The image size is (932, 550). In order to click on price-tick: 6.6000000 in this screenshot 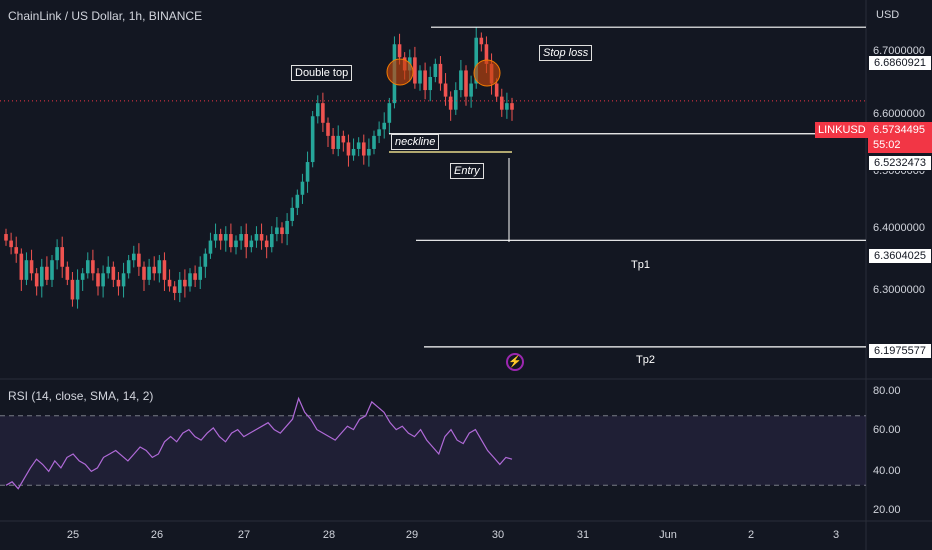, I will do `click(899, 114)`.